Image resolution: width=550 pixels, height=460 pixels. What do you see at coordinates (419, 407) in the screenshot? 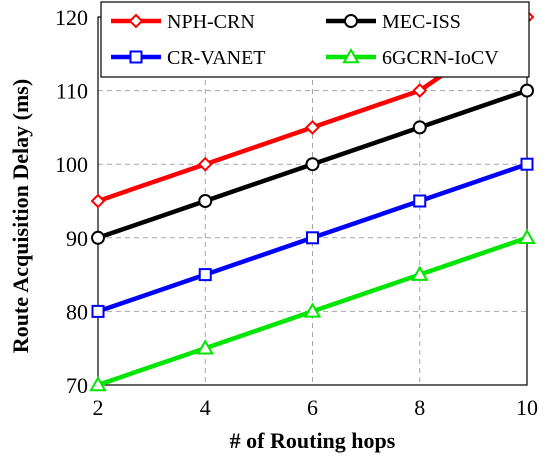
I see `x-tick-label: 8` at bounding box center [419, 407].